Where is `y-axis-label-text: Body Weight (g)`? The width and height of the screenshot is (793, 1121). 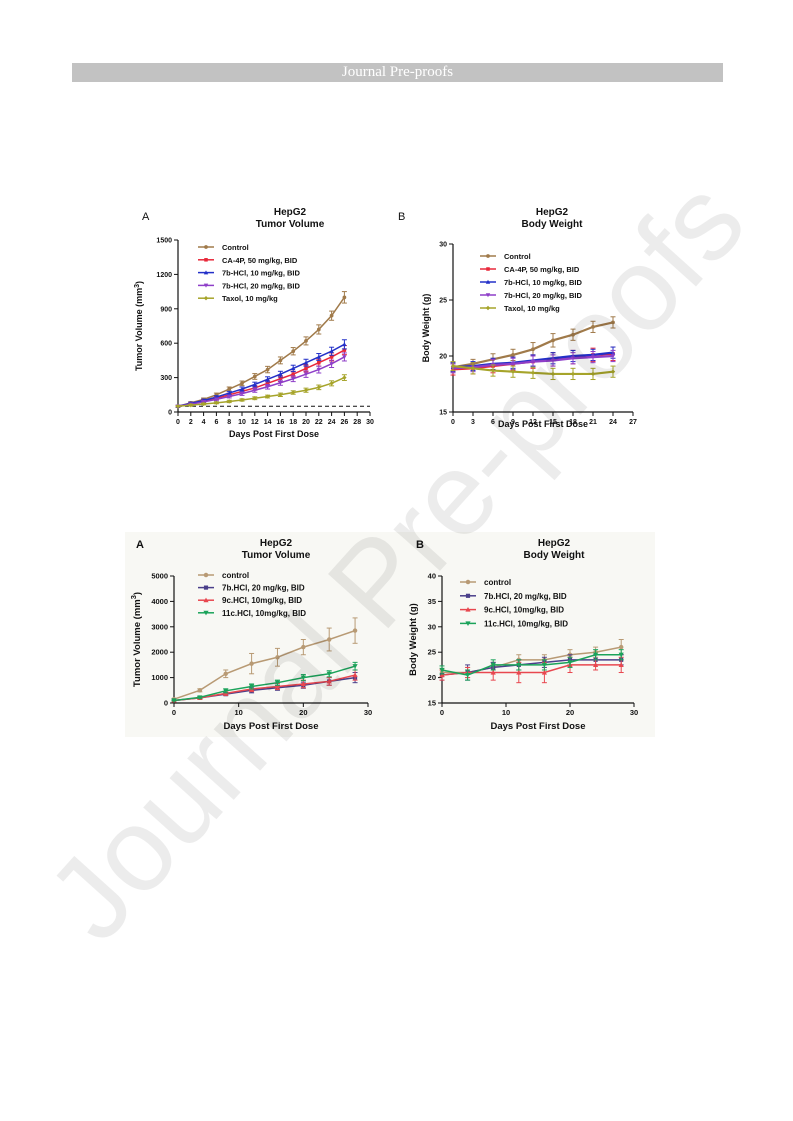
y-axis-label-text: Body Weight (g) is located at coordinates (426, 328).